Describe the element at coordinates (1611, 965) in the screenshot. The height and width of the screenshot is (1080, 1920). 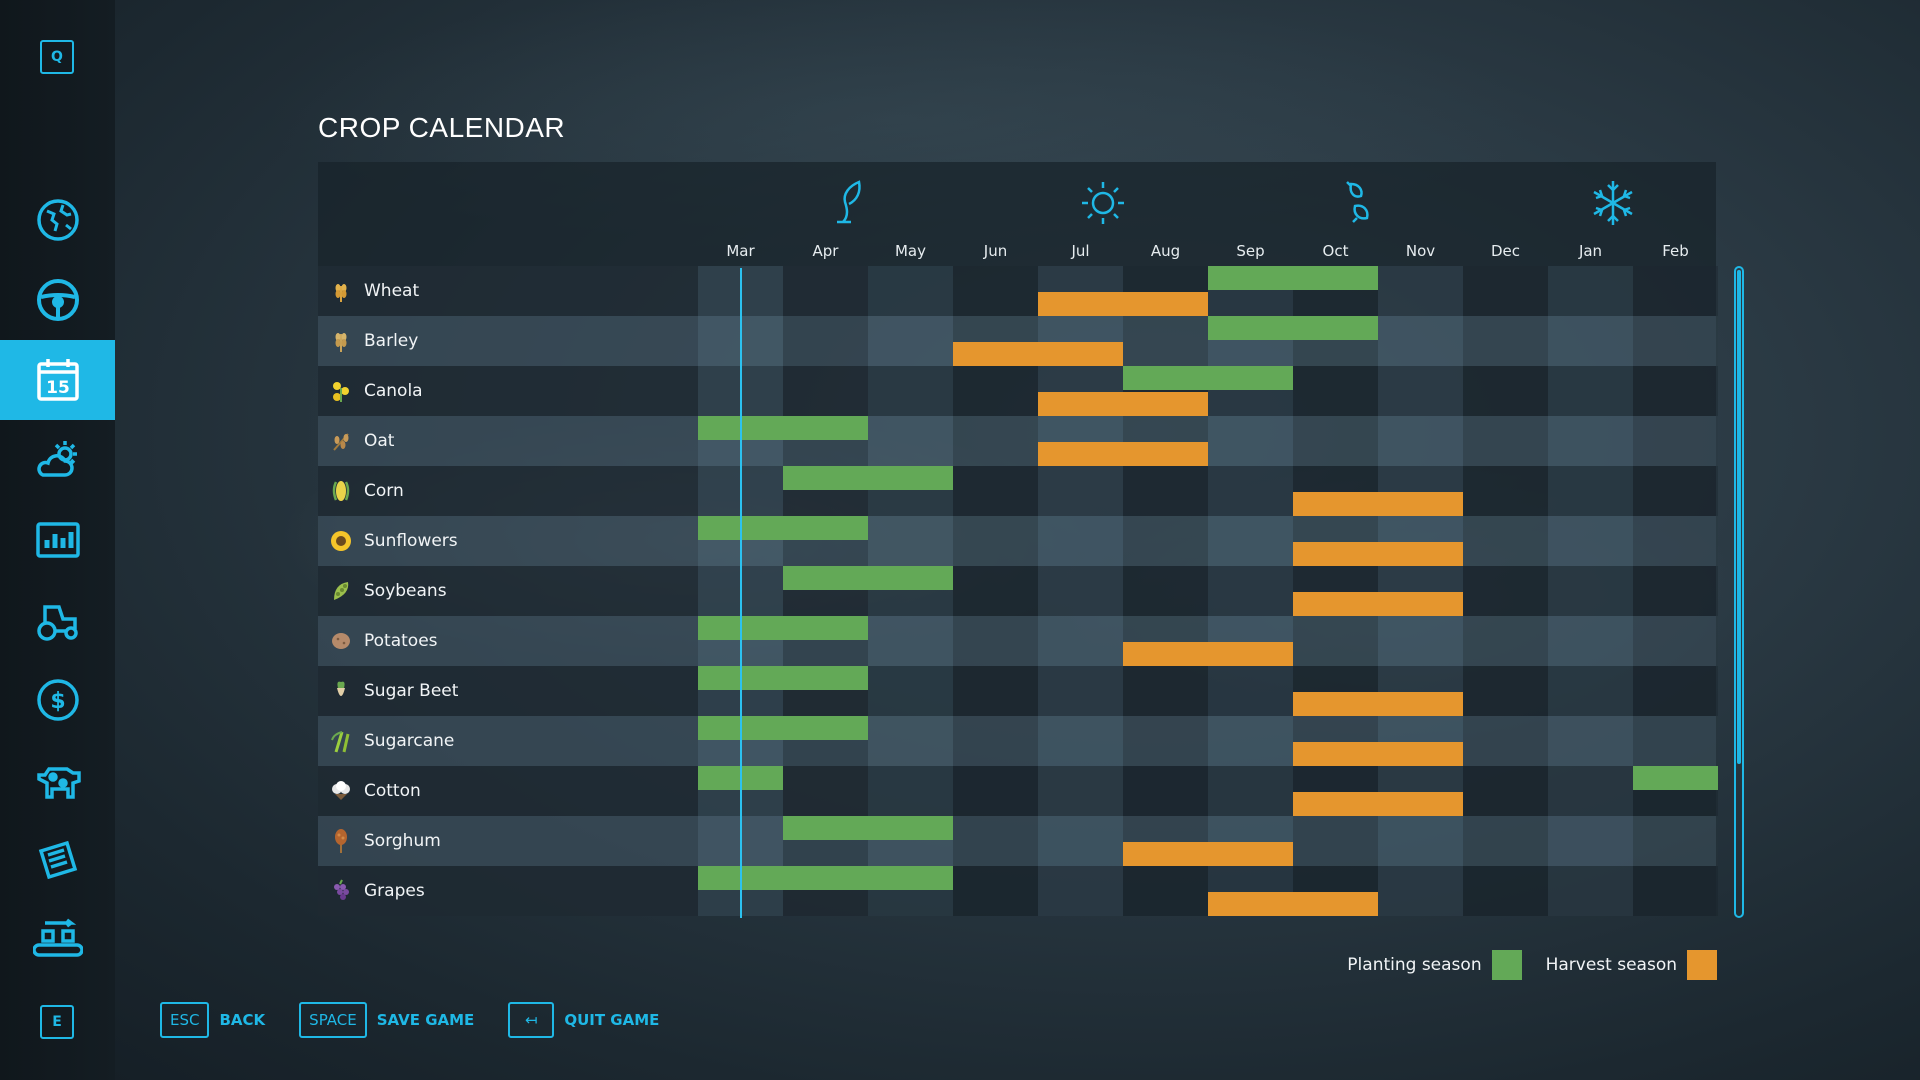
I see `legend-harvest-label: Harvest season` at that location.